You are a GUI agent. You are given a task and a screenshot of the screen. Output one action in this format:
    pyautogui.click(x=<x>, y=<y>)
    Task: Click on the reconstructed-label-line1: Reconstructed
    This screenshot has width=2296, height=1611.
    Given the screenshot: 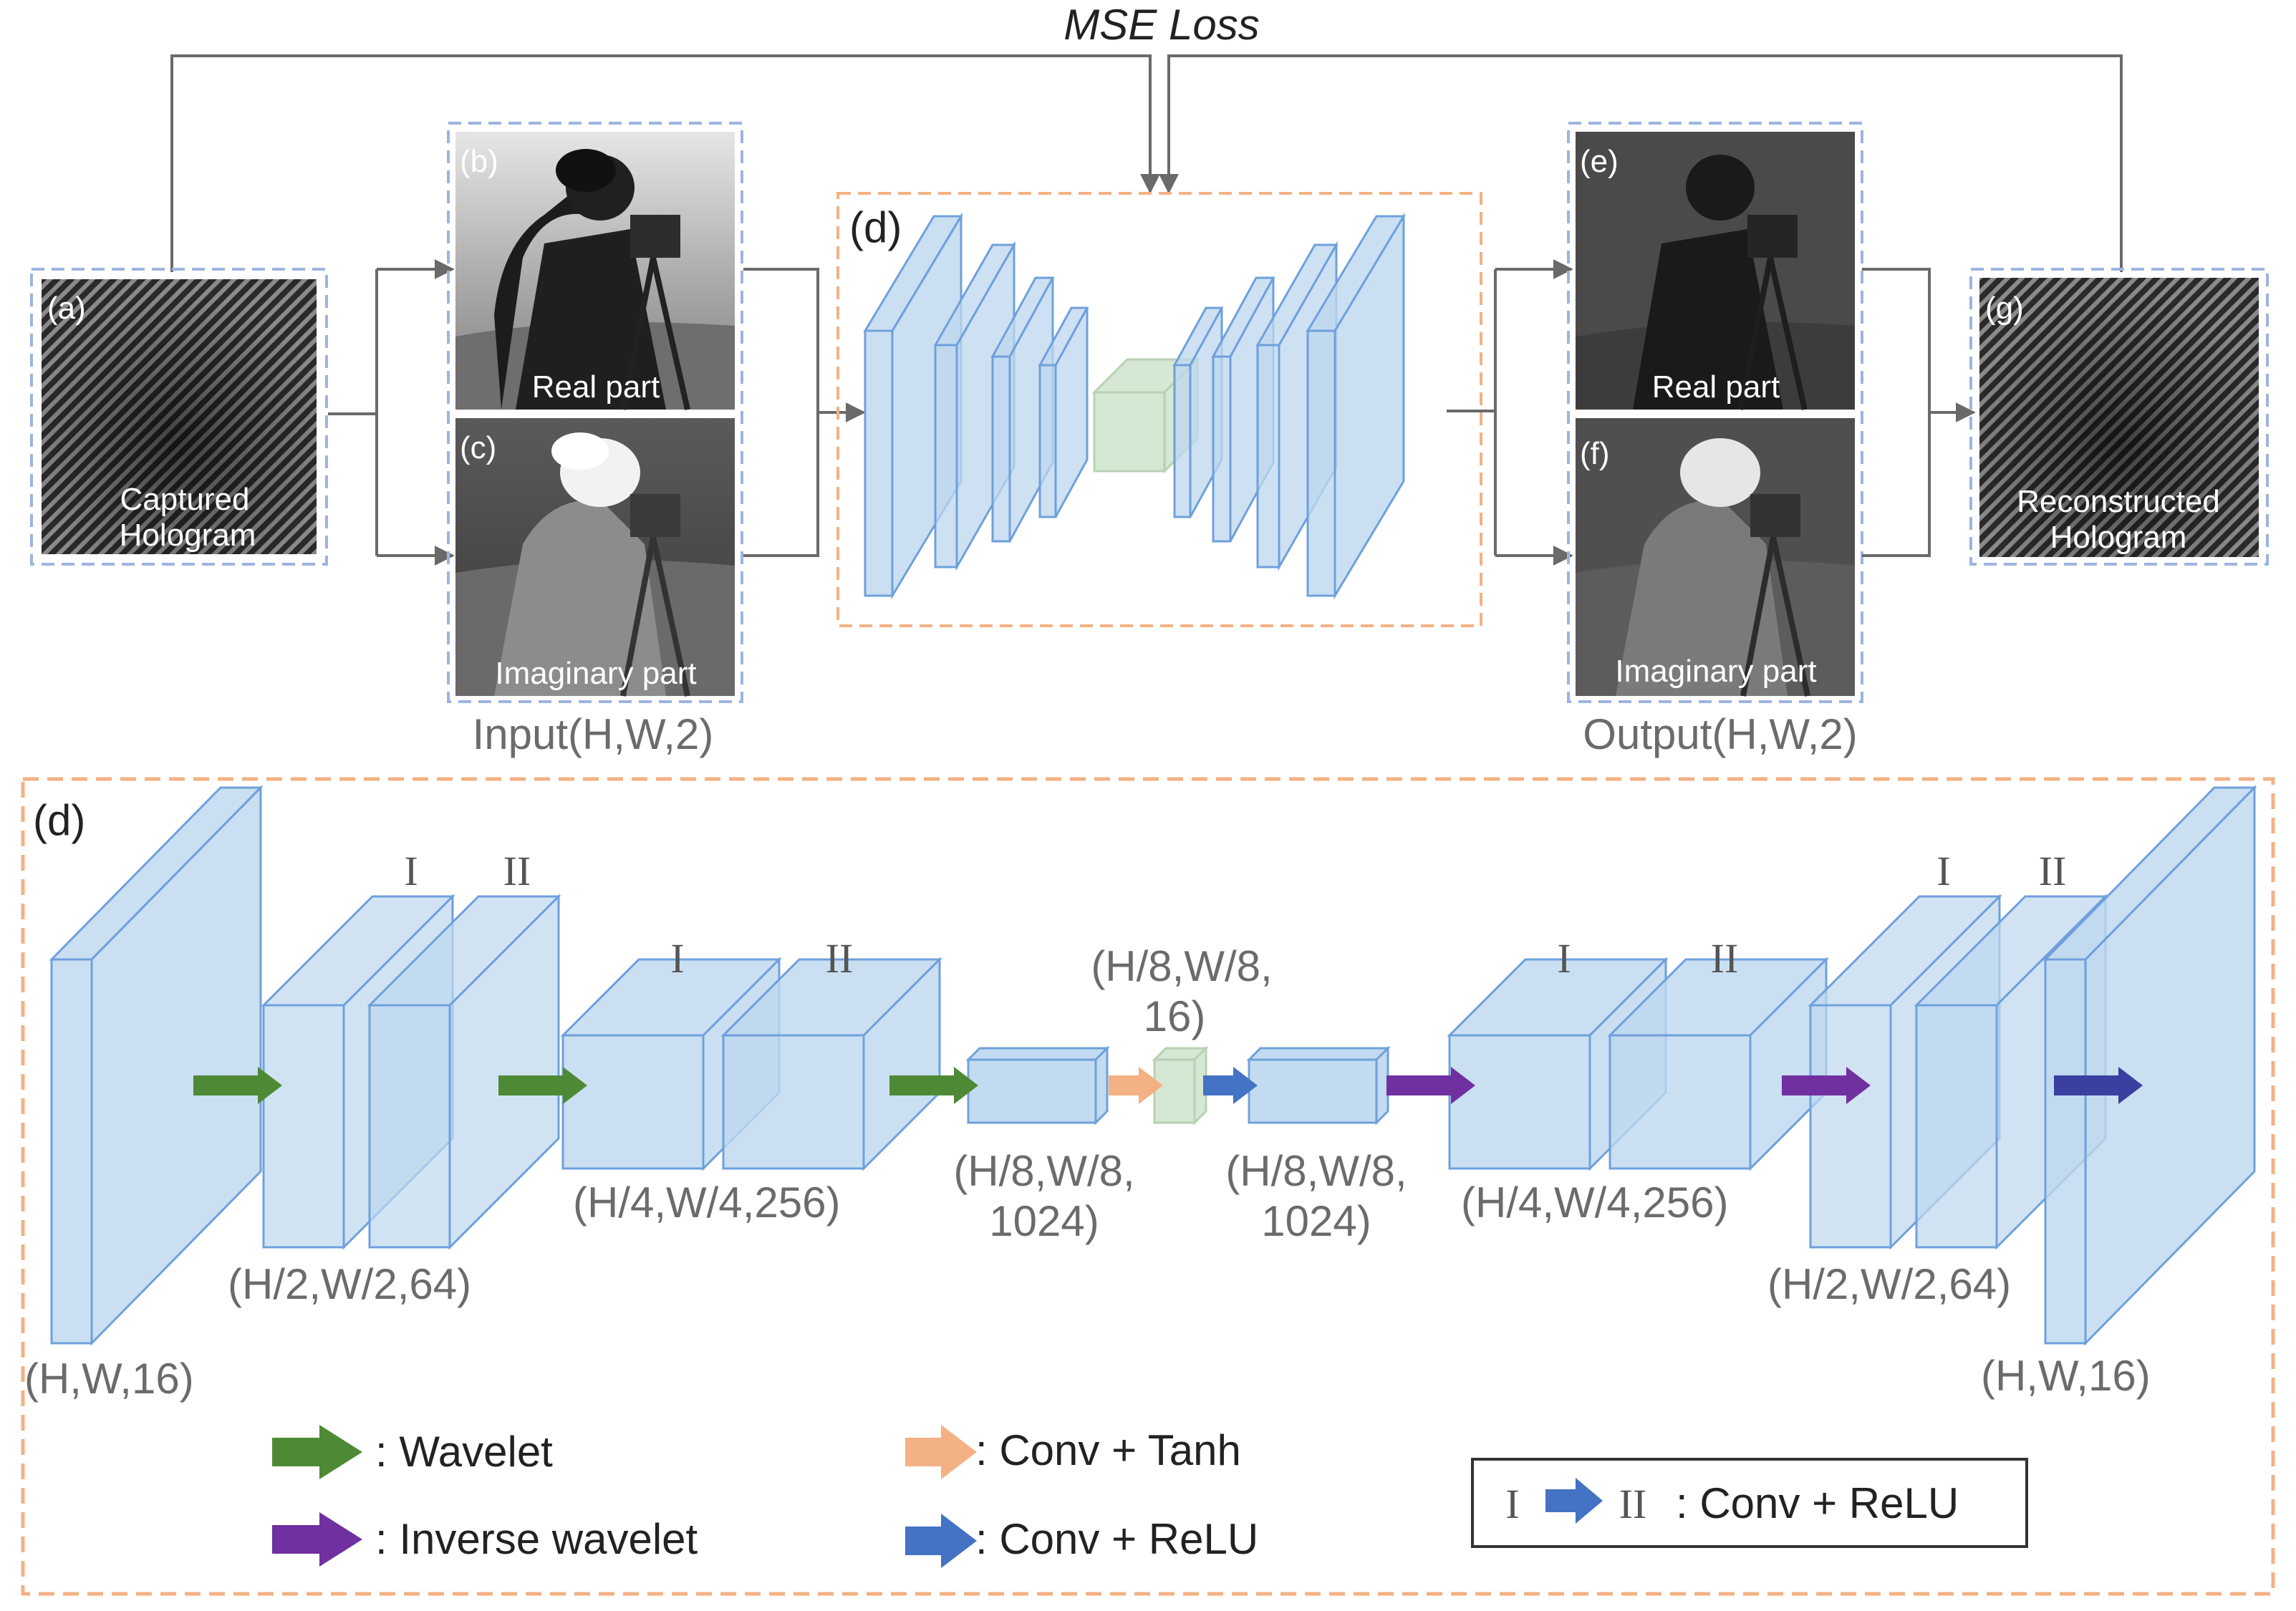 What is the action you would take?
    pyautogui.click(x=2118, y=501)
    